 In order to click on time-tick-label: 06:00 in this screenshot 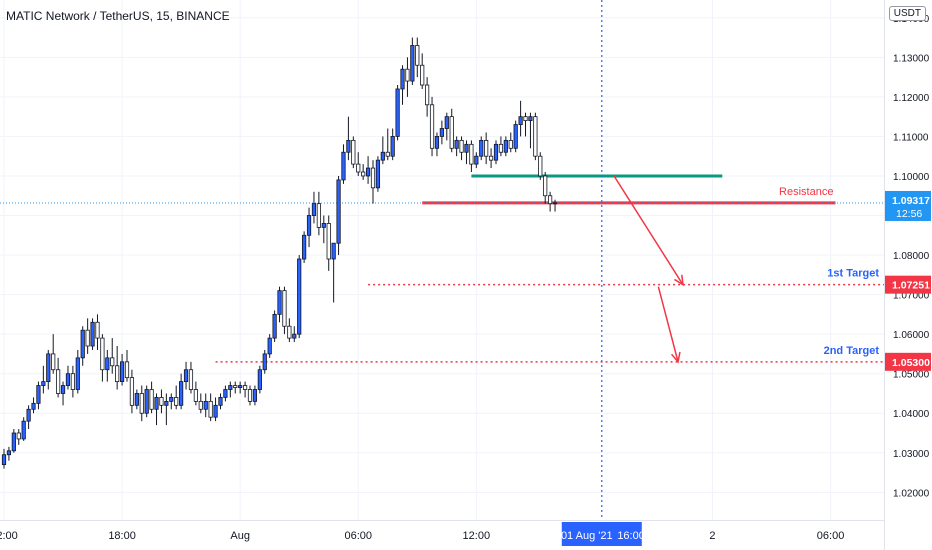, I will do `click(358, 536)`.